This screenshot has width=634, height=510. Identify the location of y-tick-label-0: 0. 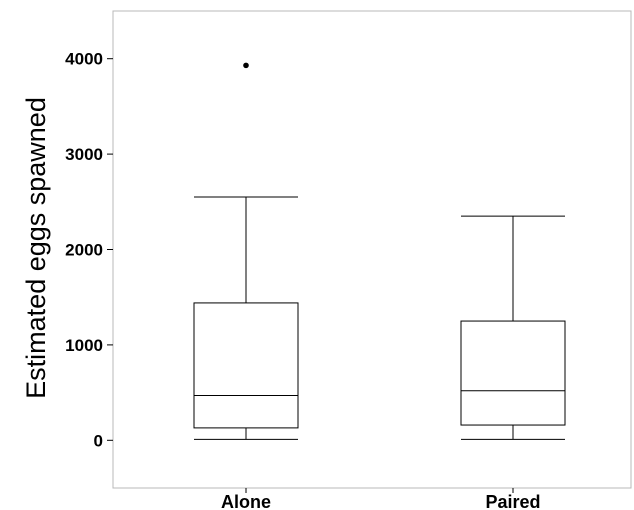
(98, 440).